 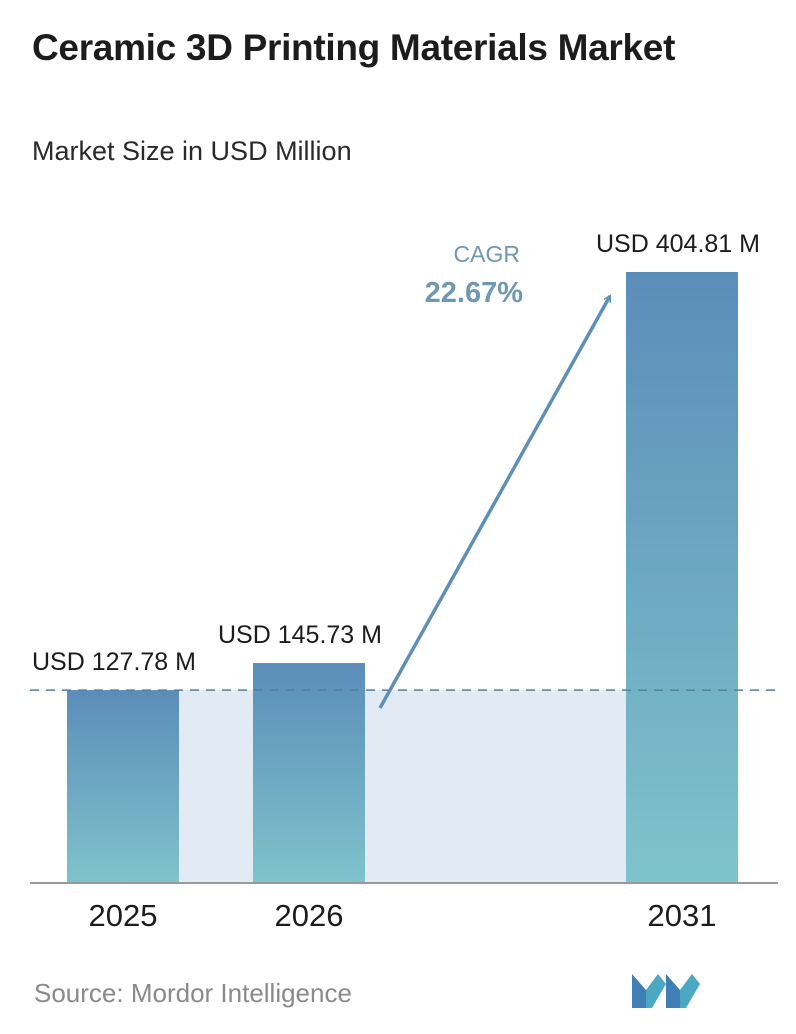 What do you see at coordinates (682, 577) in the screenshot?
I see `bar-2031` at bounding box center [682, 577].